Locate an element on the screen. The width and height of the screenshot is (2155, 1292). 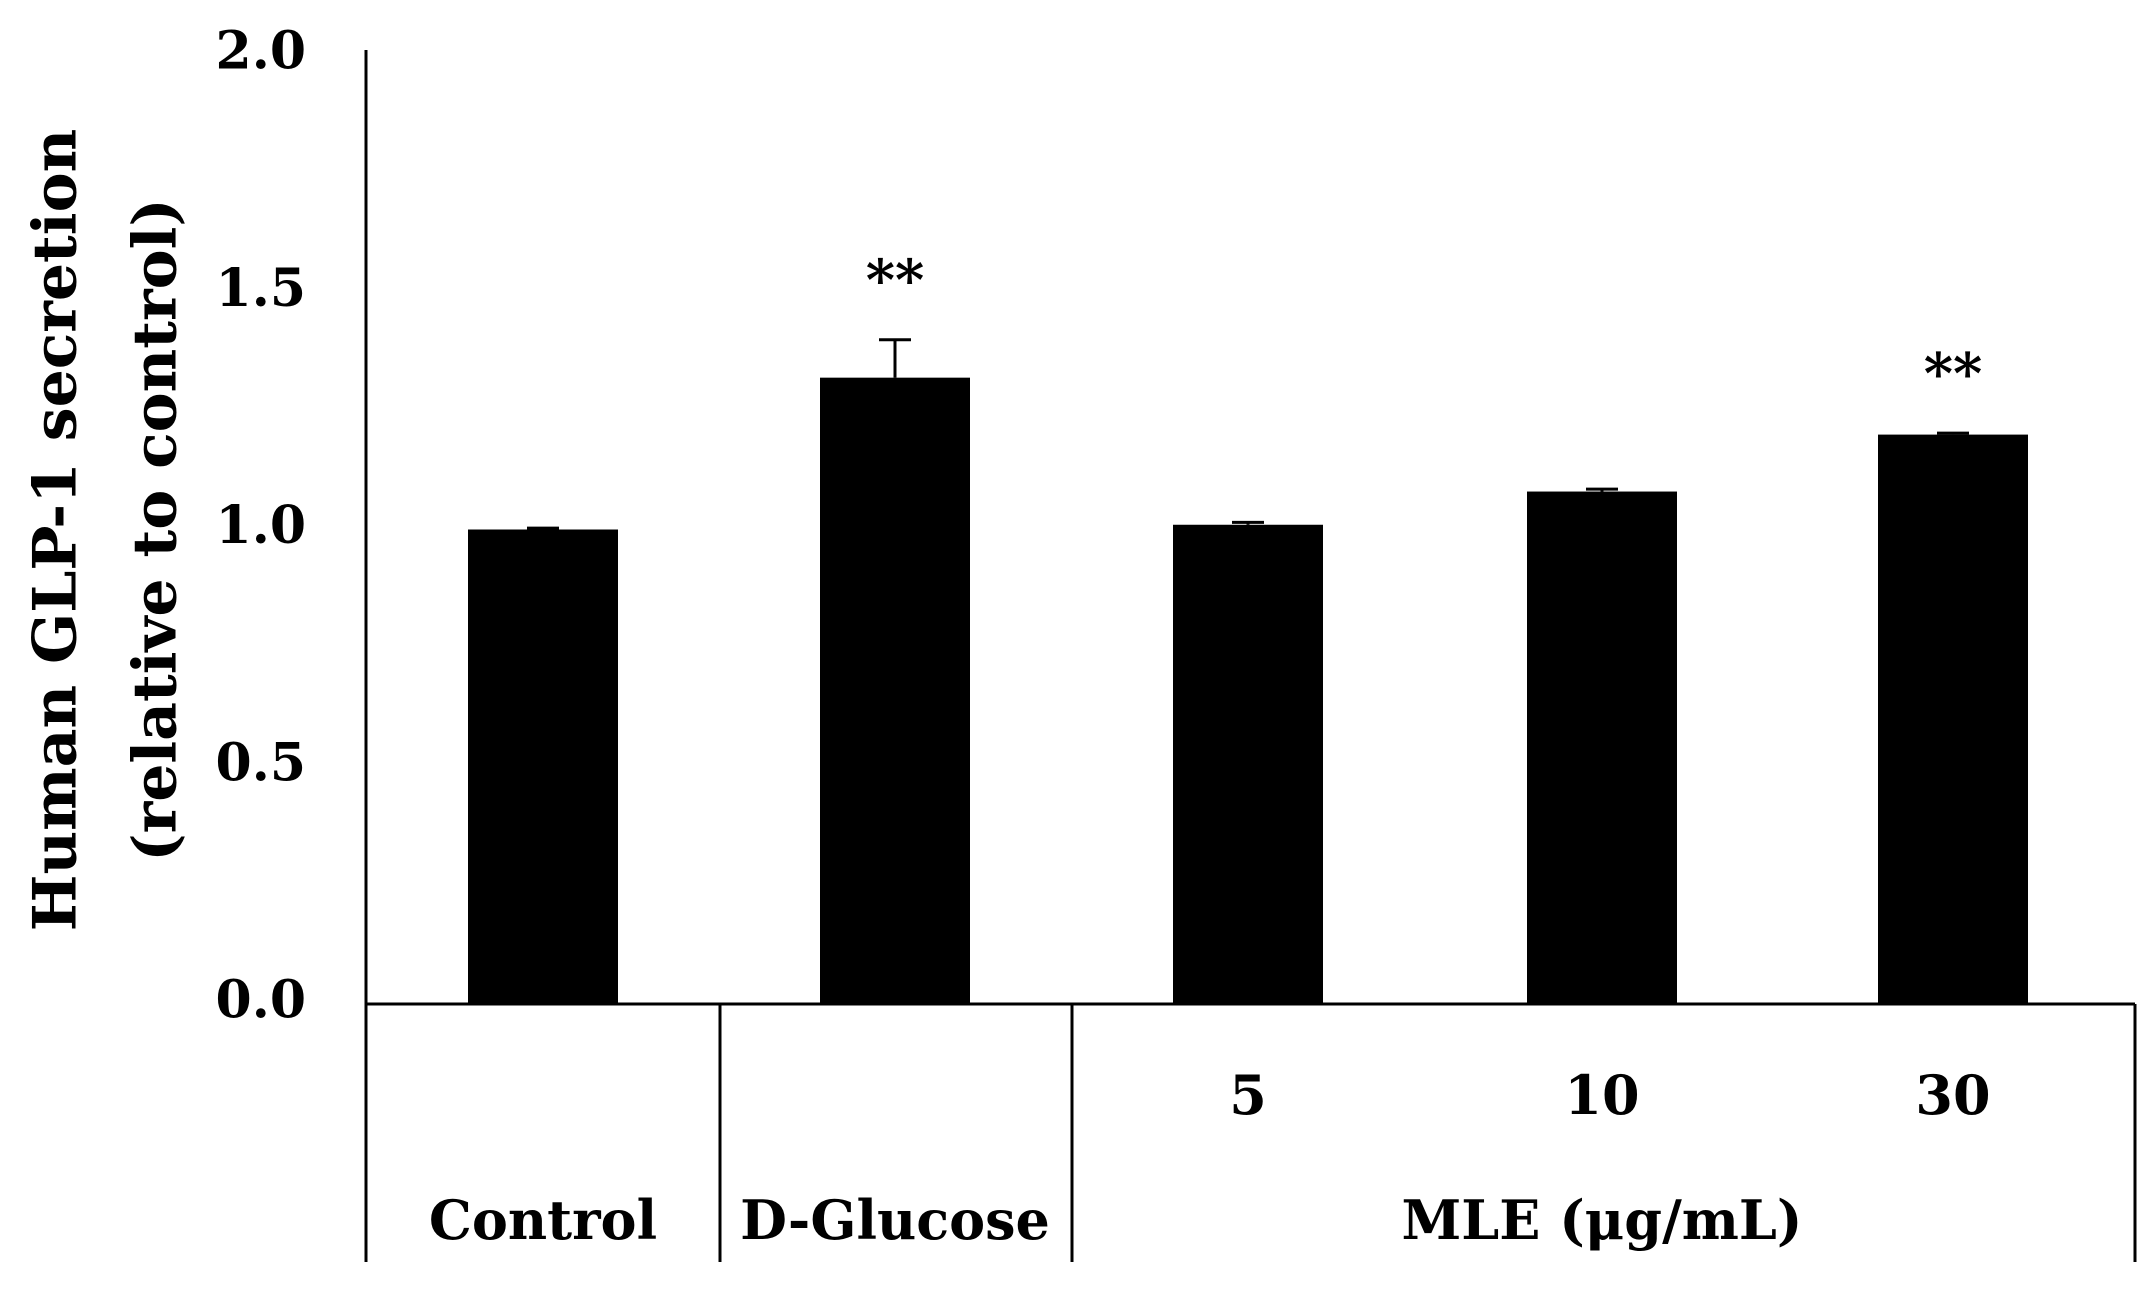
category-label: 30 is located at coordinates (1952, 1095).